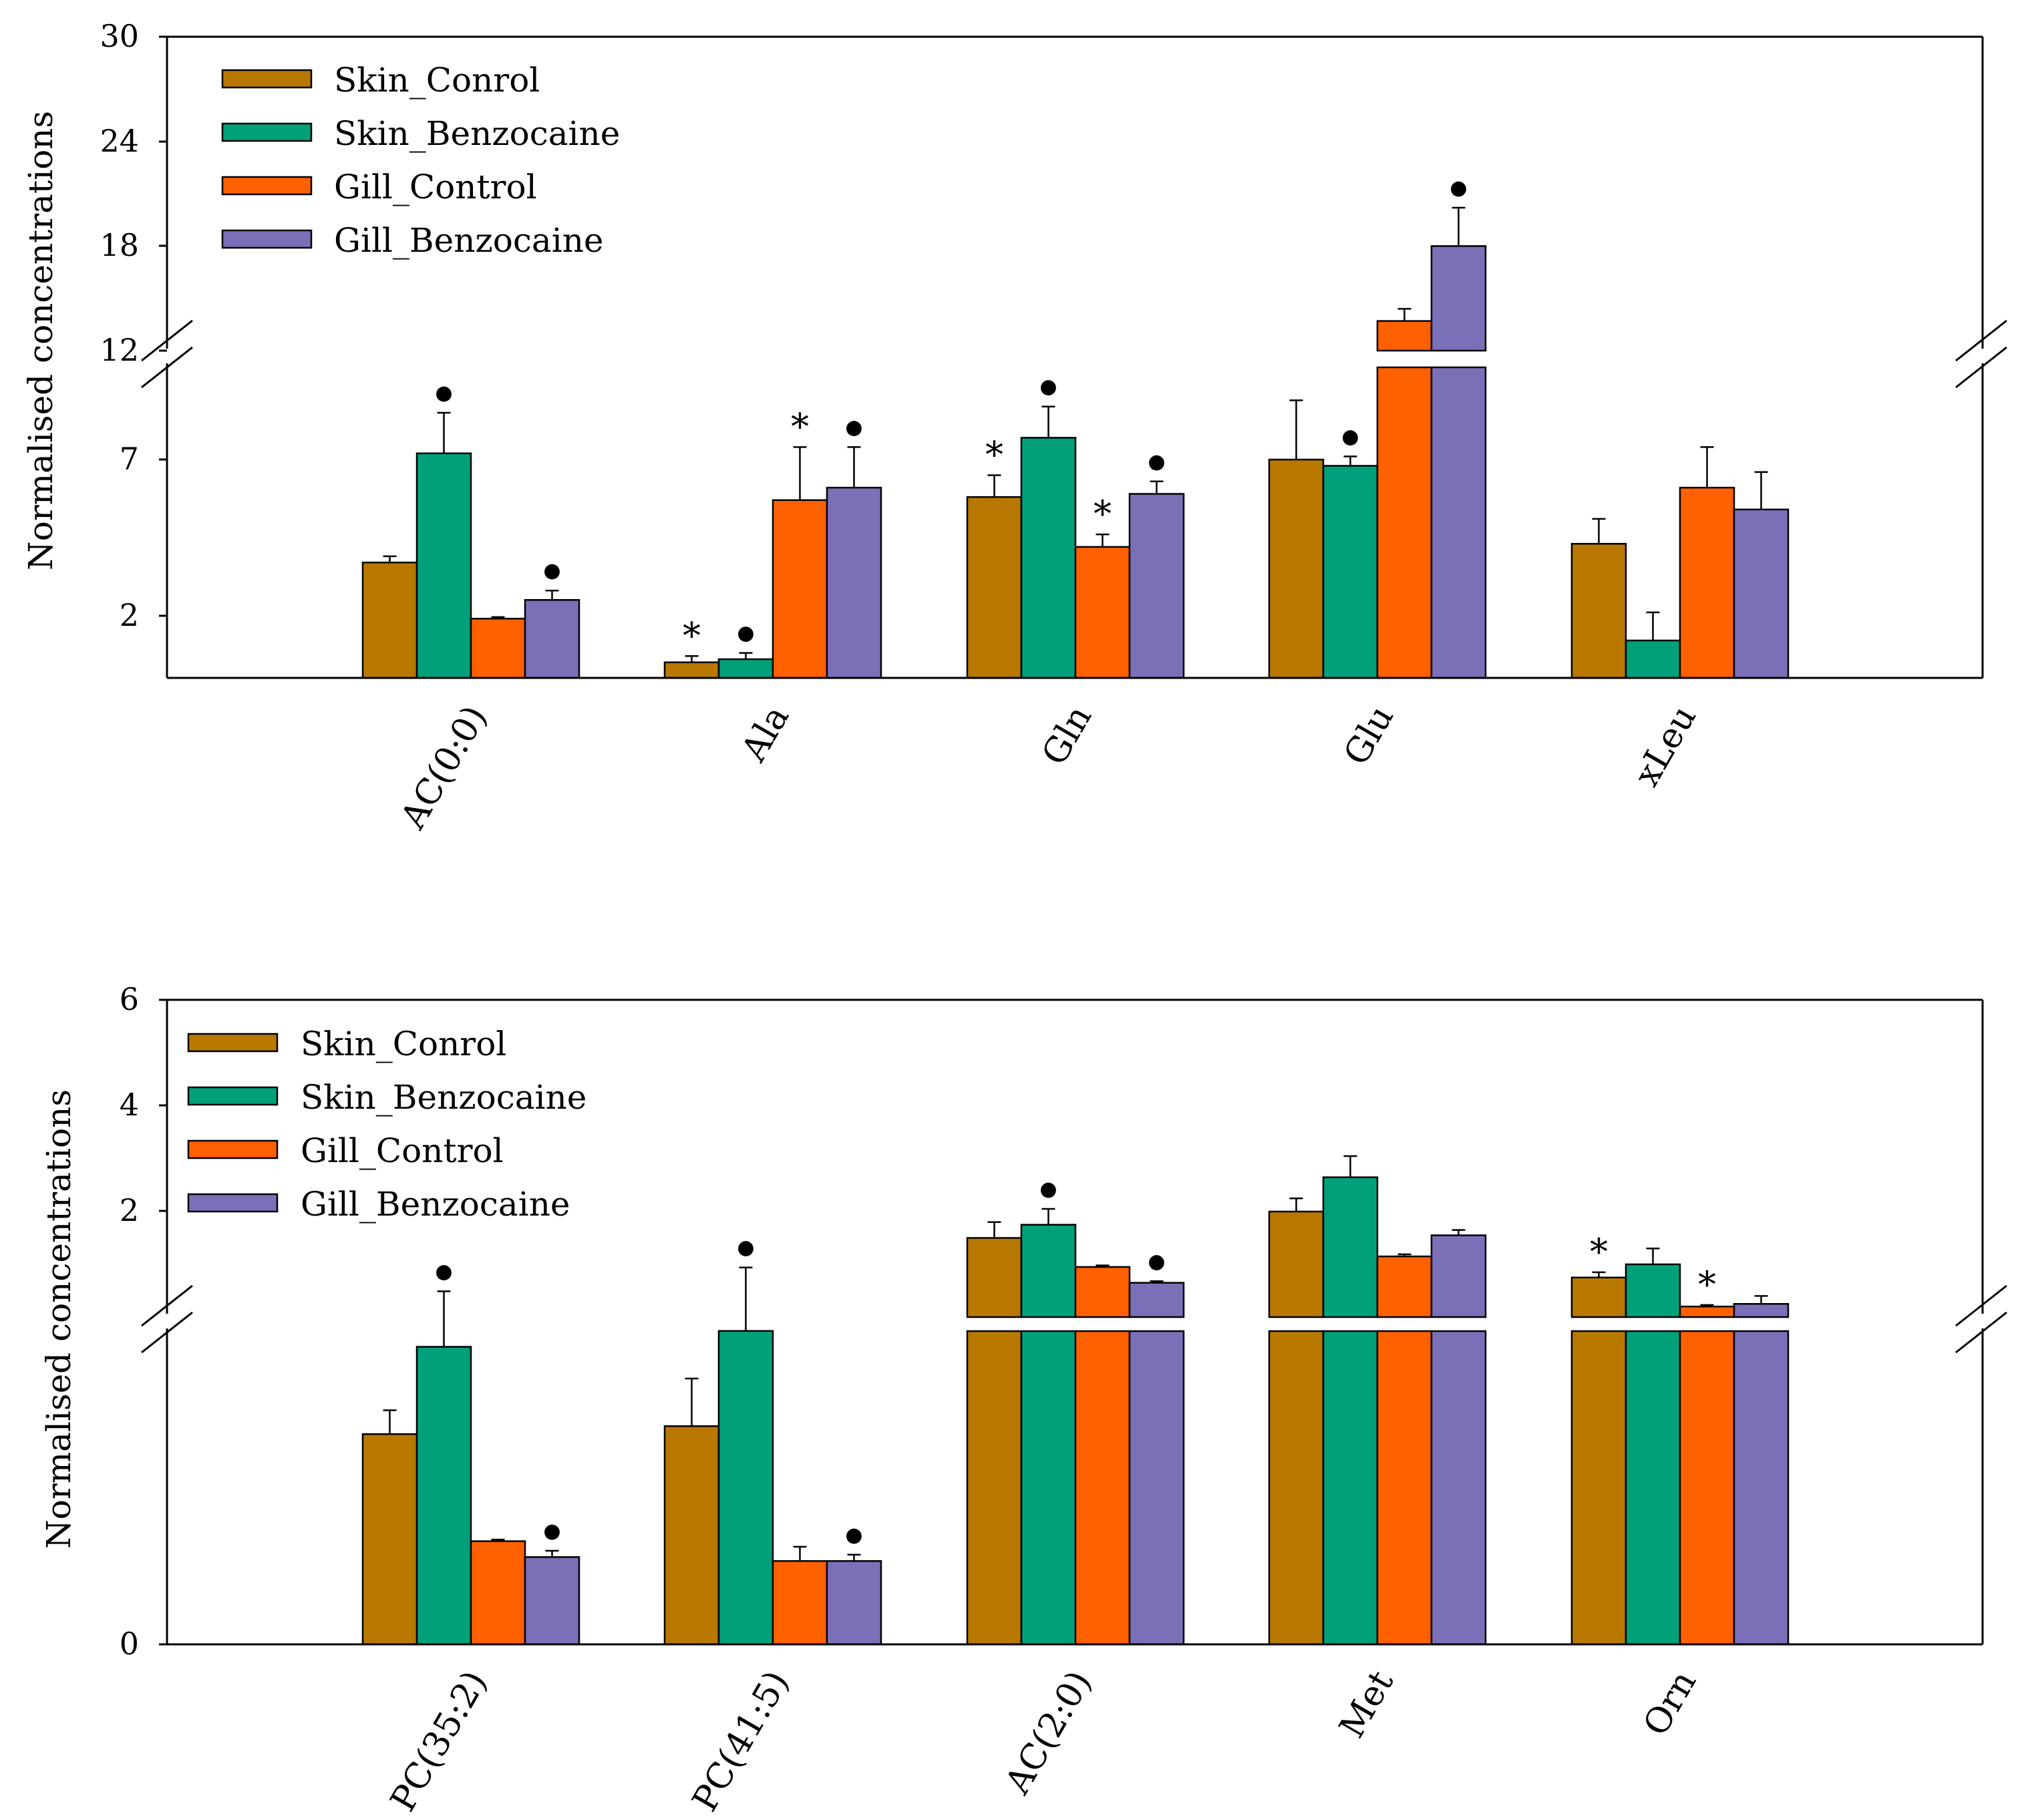 The width and height of the screenshot is (2024, 1820). I want to click on bottom-y-ticks: 6 4 2 0, so click(143, 1322).